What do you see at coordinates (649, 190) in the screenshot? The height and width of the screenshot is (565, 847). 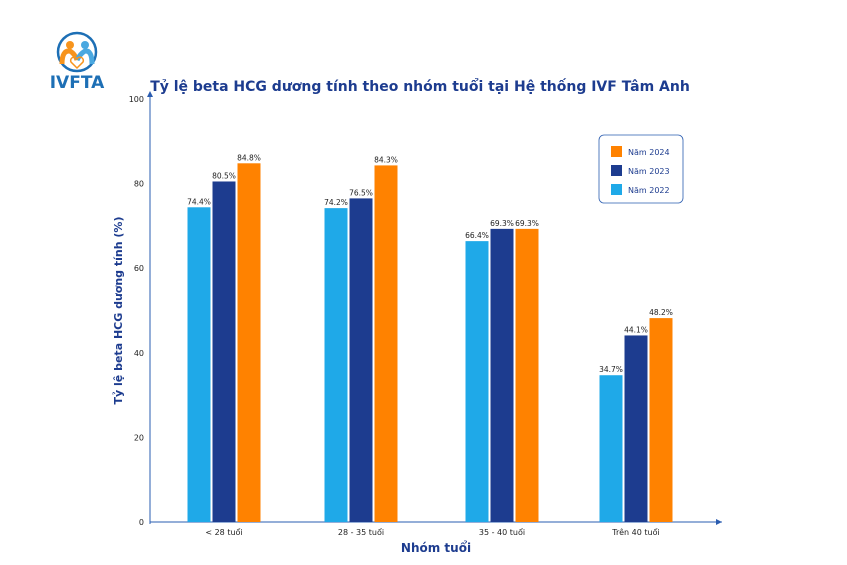 I see `legend-label: Năm 2022` at bounding box center [649, 190].